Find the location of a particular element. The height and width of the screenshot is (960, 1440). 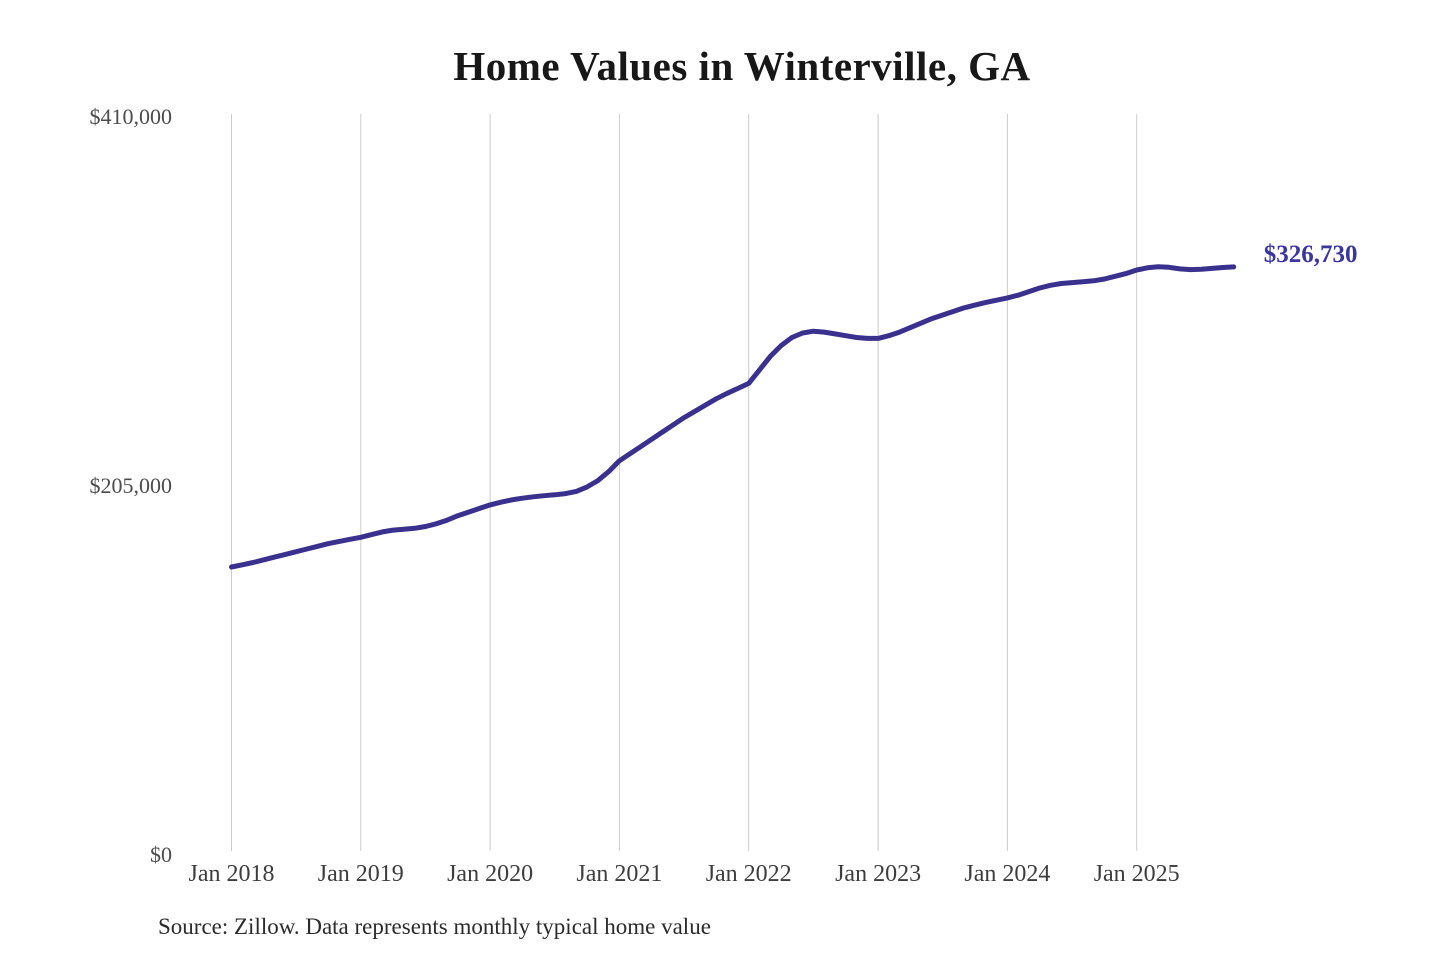

x-tick-label-2019: Jan 2019 is located at coordinates (360, 874).